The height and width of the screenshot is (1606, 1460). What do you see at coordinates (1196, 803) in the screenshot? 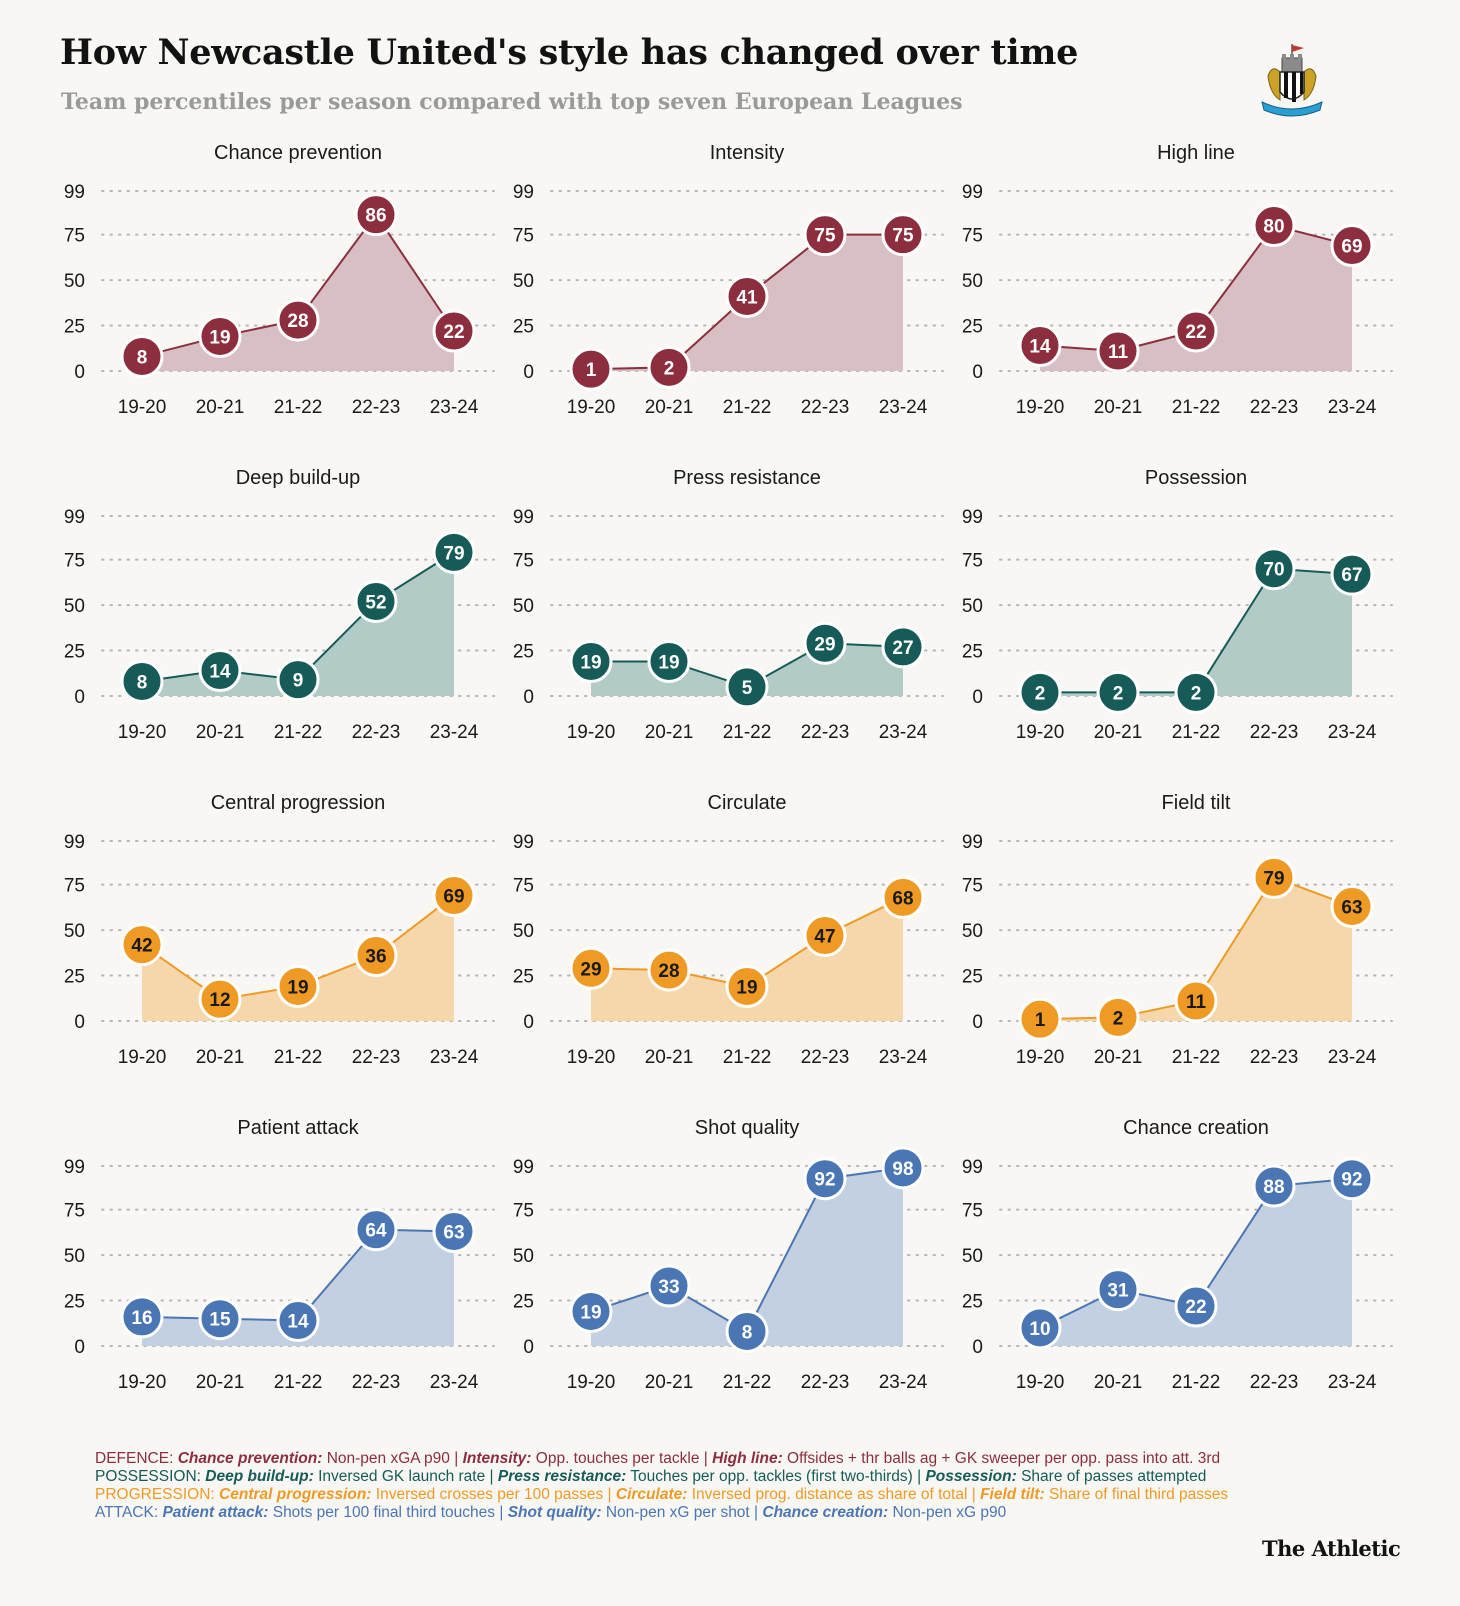
I see `chart-title: Field tilt` at bounding box center [1196, 803].